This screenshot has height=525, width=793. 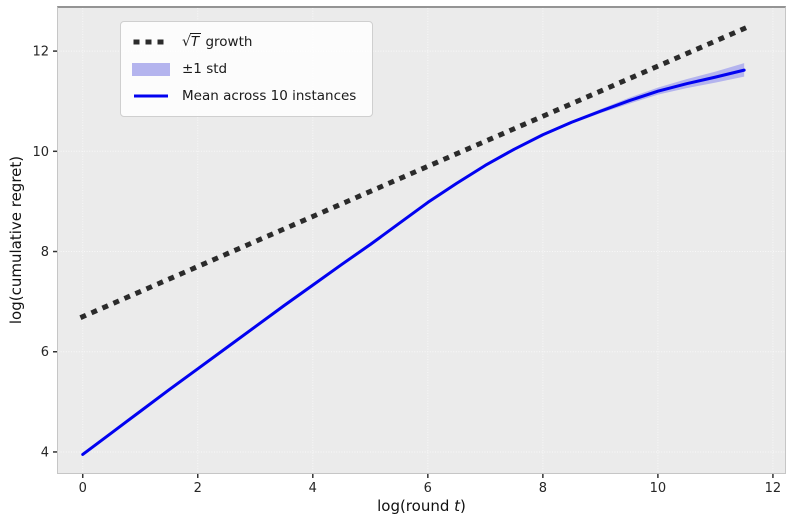 I want to click on legend-row-std-band: ±1 std, so click(x=244, y=69).